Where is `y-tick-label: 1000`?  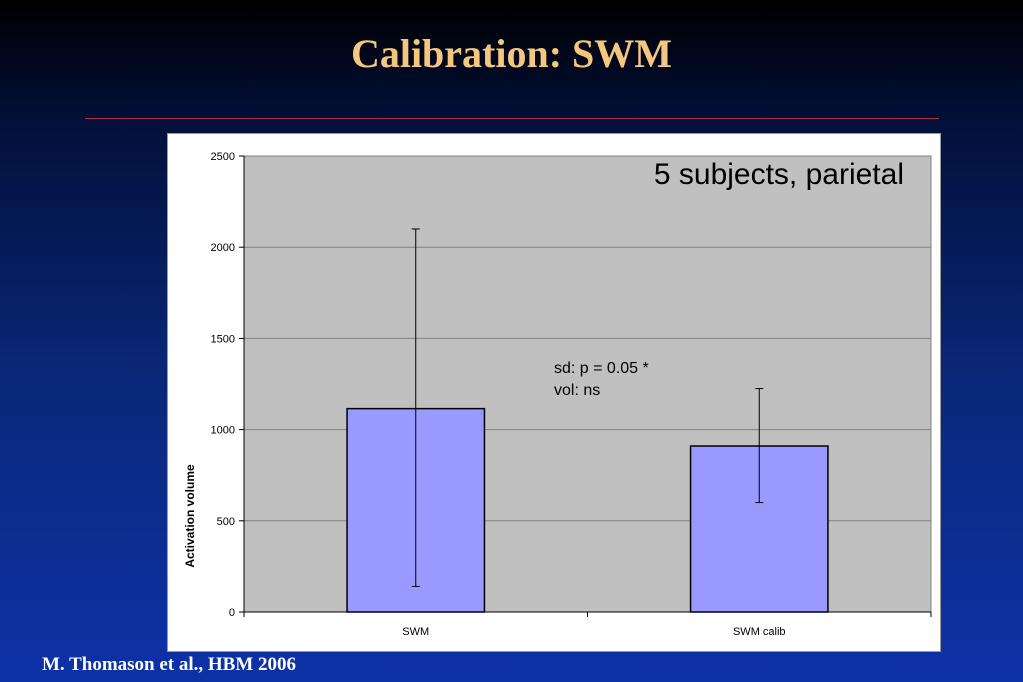
y-tick-label: 1000 is located at coordinates (223, 431).